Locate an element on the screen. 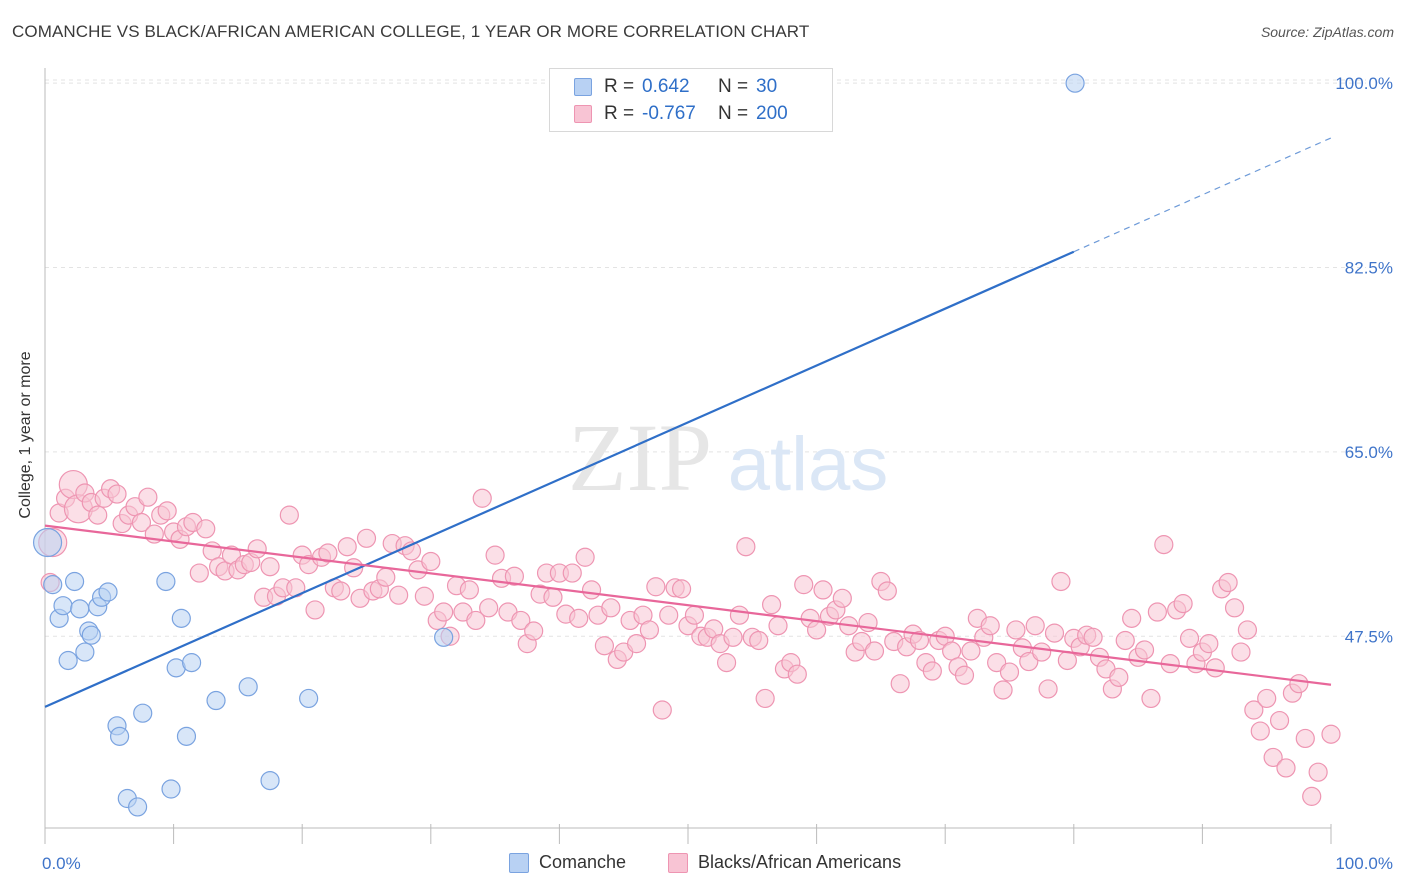 The width and height of the screenshot is (1406, 892). legend-row-blacks: R = -0.767 N = 200 is located at coordinates (681, 114).